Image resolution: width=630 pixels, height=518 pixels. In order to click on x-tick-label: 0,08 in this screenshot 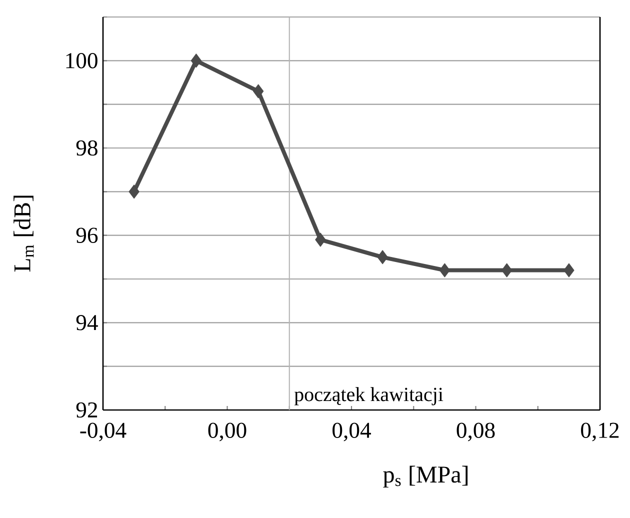, I will do `click(475, 432)`.